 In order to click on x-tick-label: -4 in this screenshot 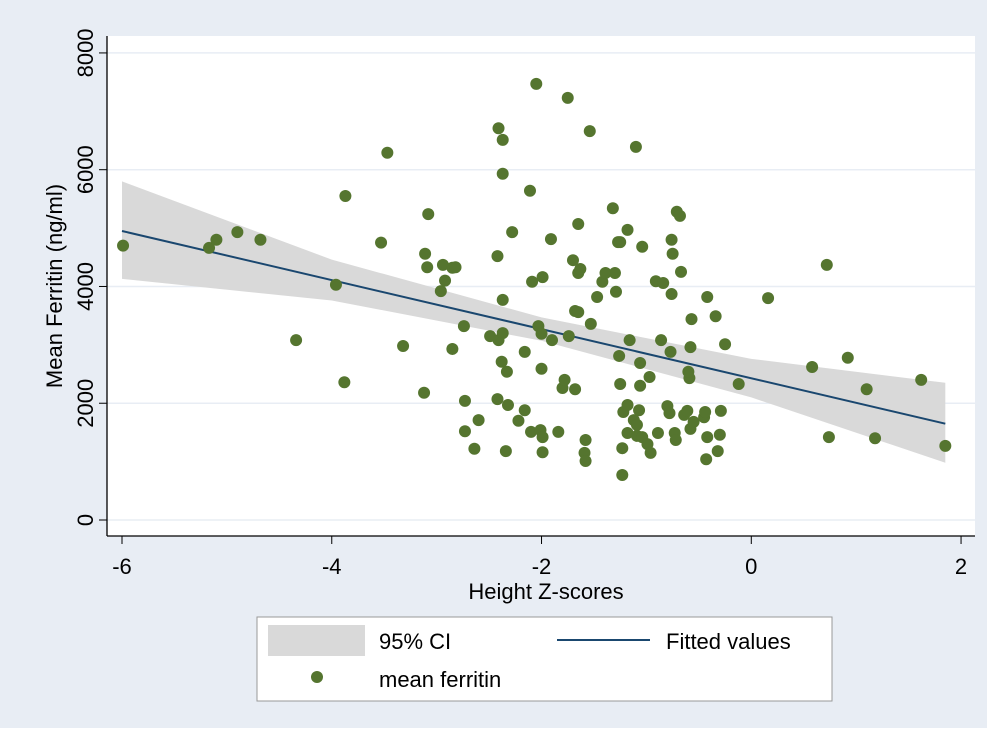, I will do `click(332, 566)`.